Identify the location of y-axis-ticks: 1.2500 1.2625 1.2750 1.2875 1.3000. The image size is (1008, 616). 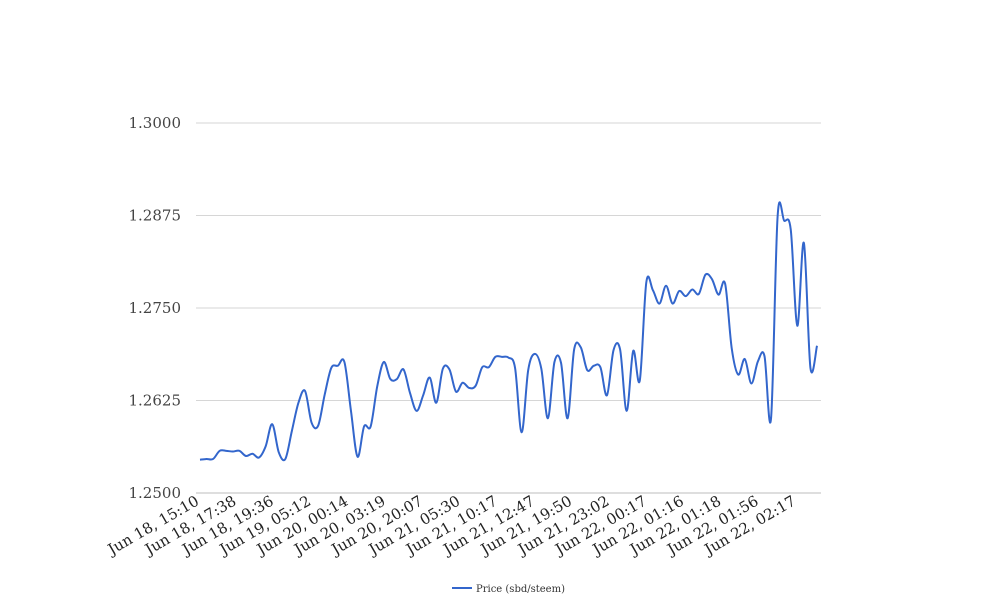
(155, 308).